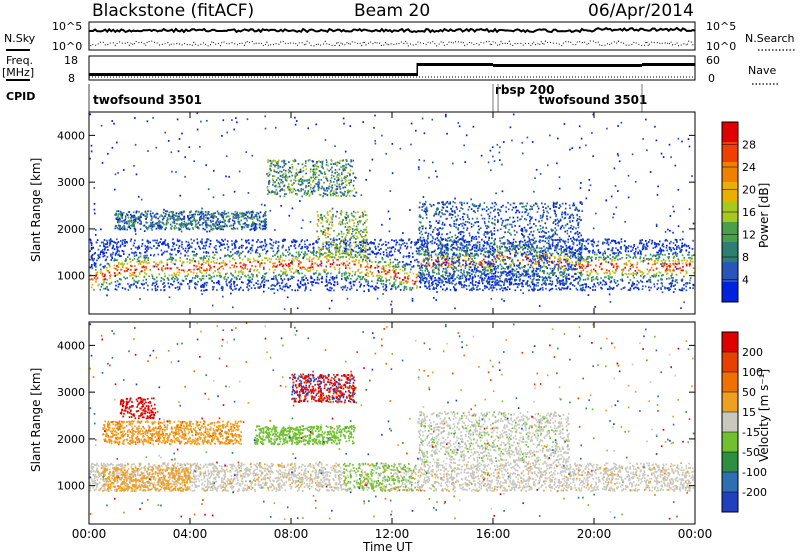 The height and width of the screenshot is (554, 800). I want to click on nsky-label: N.Sky, so click(20, 38).